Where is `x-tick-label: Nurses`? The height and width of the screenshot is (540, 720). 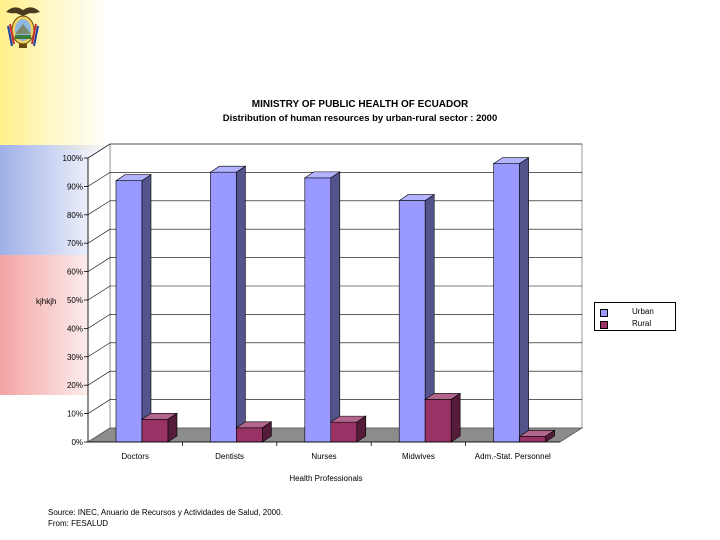 x-tick-label: Nurses is located at coordinates (323, 456).